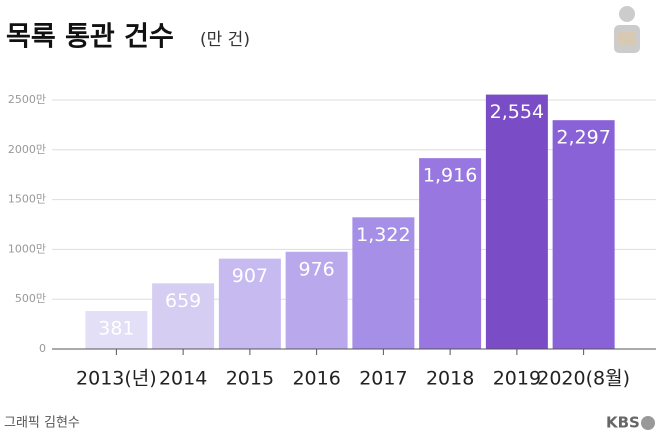 This screenshot has width=658, height=444. What do you see at coordinates (316, 379) in the screenshot?
I see `x-tick-label: 2016` at bounding box center [316, 379].